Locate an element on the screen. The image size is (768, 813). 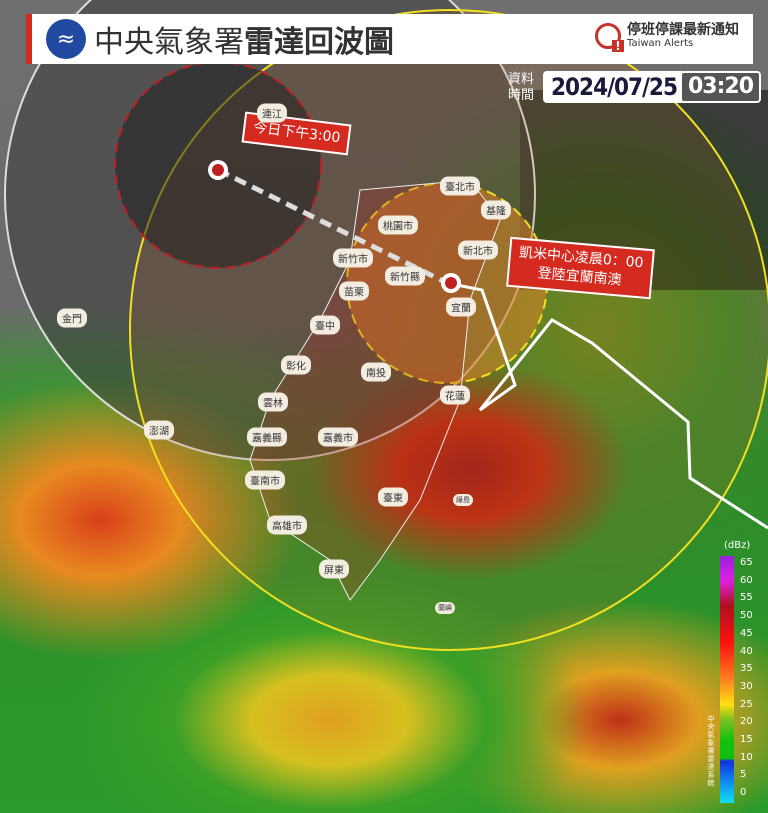
data-date: 2024/07/25 is located at coordinates (614, 87).